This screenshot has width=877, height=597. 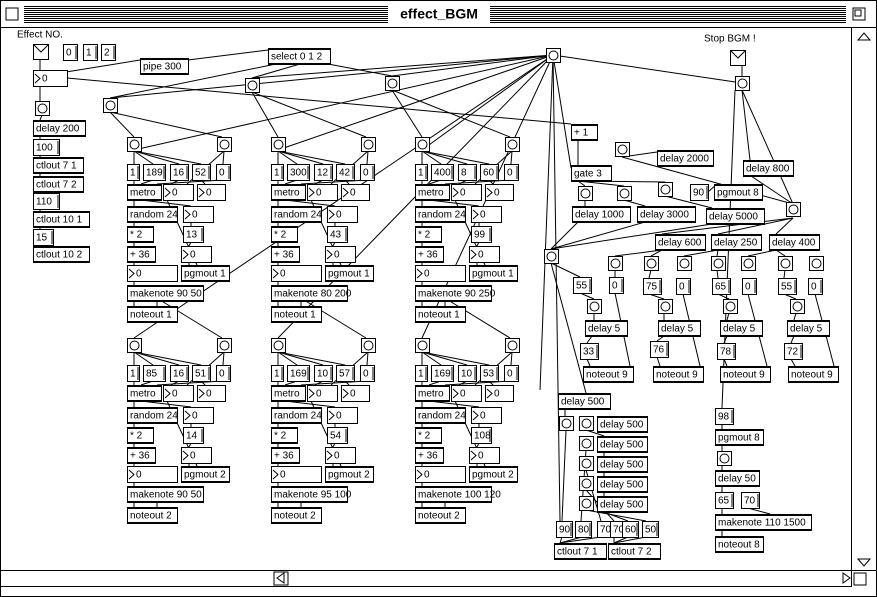 I want to click on message-box: 70, so click(x=750, y=500).